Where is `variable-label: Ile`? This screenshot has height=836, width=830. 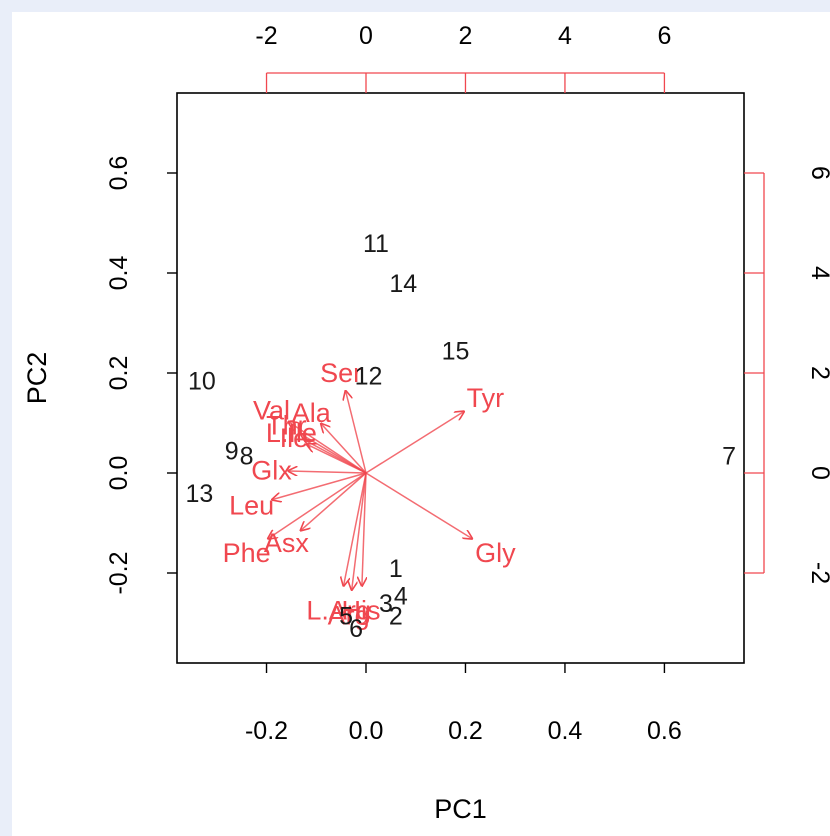
variable-label: Ile is located at coordinates (294, 438).